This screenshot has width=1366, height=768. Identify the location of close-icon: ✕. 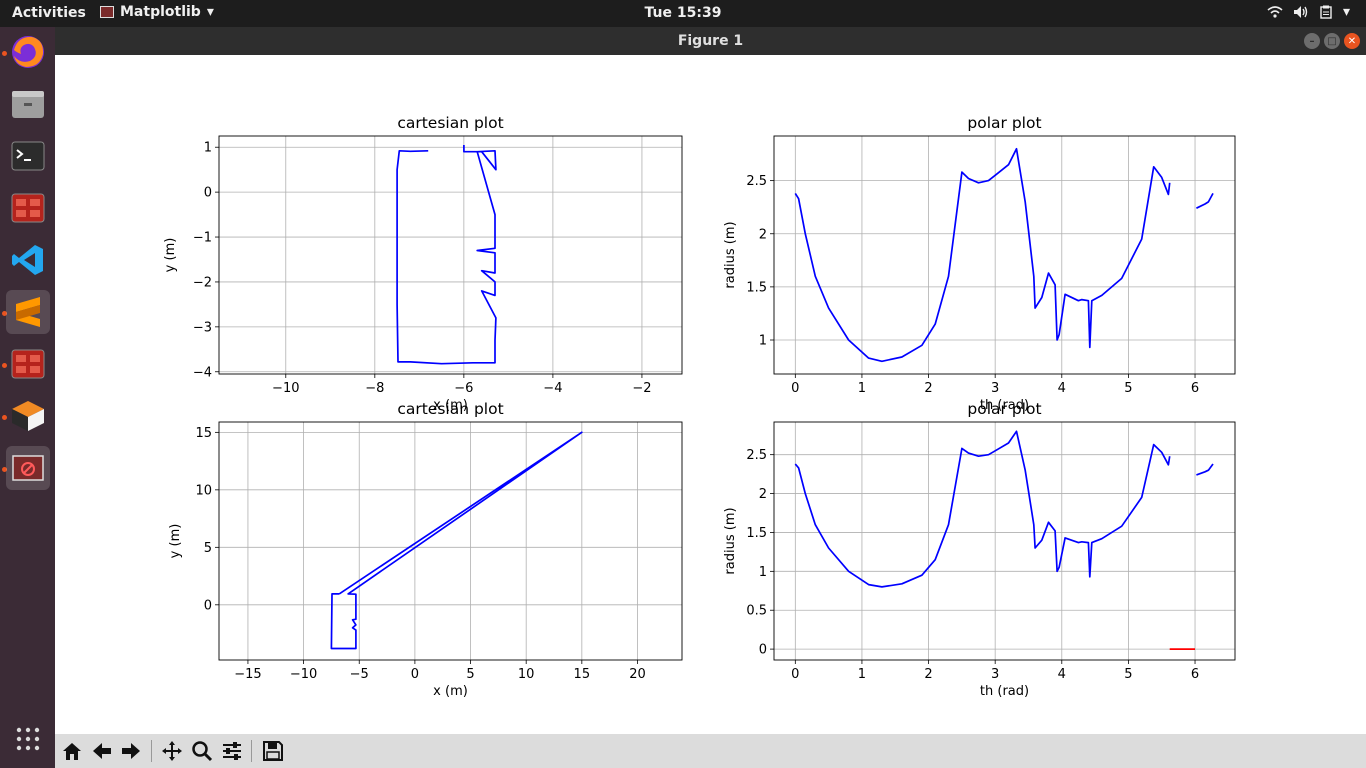
(1352, 41).